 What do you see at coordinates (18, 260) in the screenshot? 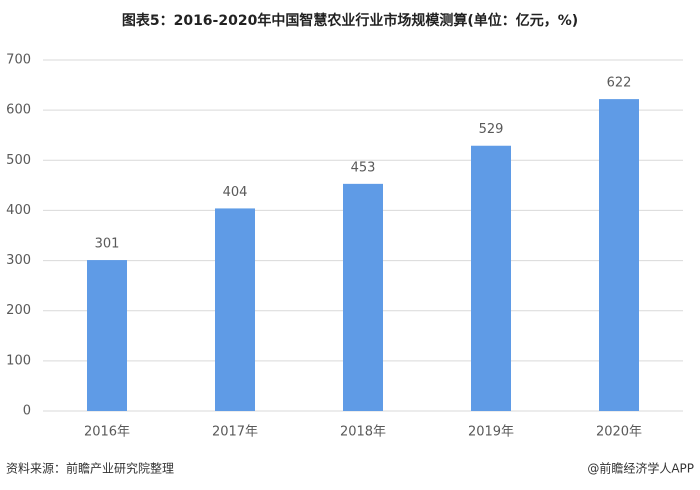
I see `y-tick-label: 300` at bounding box center [18, 260].